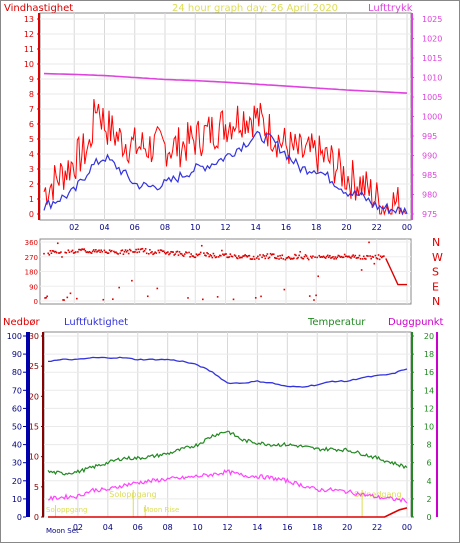 Image resolution: width=460 pixels, height=543 pixels. Describe the element at coordinates (429, 195) in the screenshot. I see `pressure-y-tick-label: 980` at that location.